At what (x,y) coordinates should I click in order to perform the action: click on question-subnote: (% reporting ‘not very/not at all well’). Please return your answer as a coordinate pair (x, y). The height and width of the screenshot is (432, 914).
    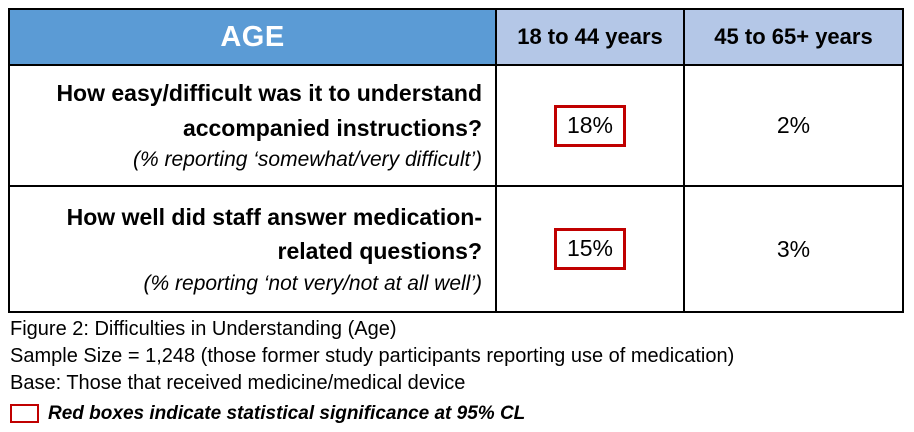
    Looking at the image, I should click on (312, 283).